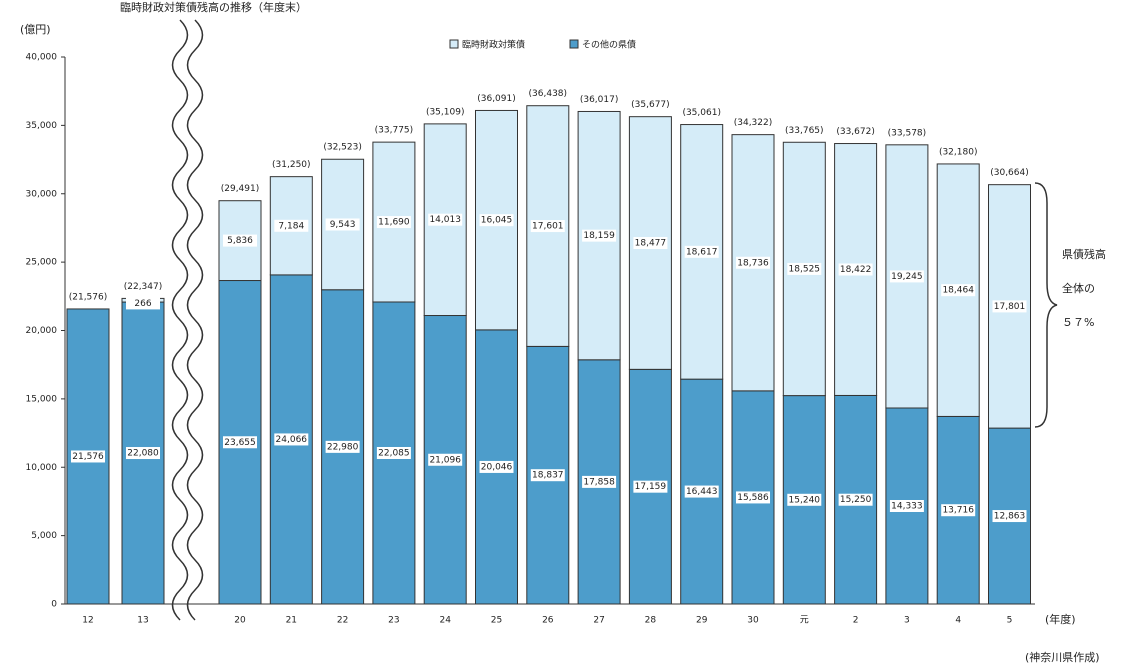 The width and height of the screenshot is (1131, 671). I want to click on value-label: 22,080, so click(143, 454).